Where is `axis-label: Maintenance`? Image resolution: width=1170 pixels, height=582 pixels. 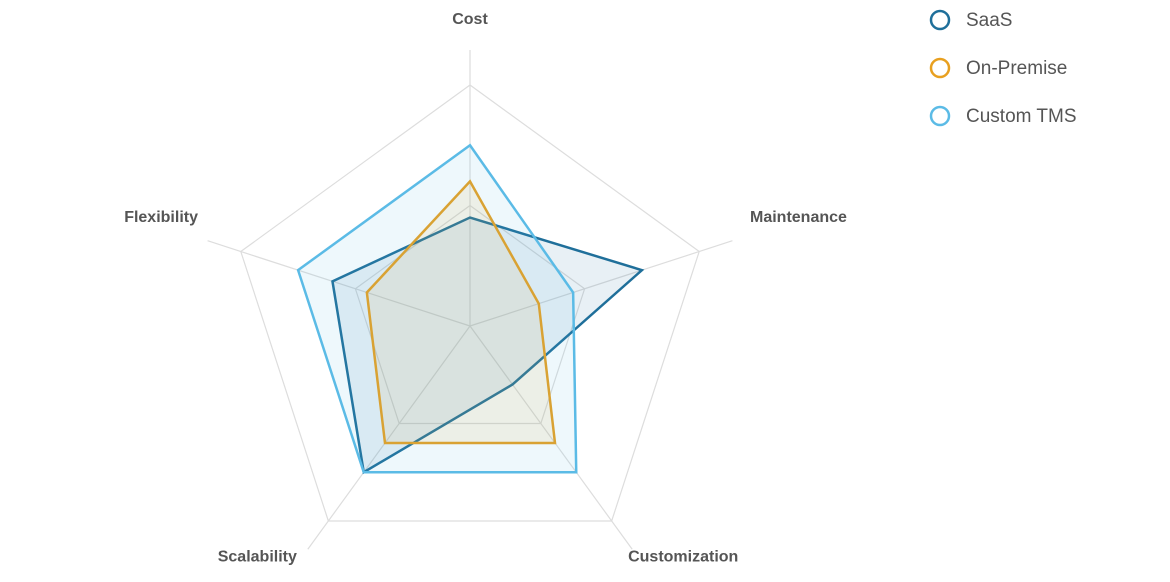 axis-label: Maintenance is located at coordinates (798, 217).